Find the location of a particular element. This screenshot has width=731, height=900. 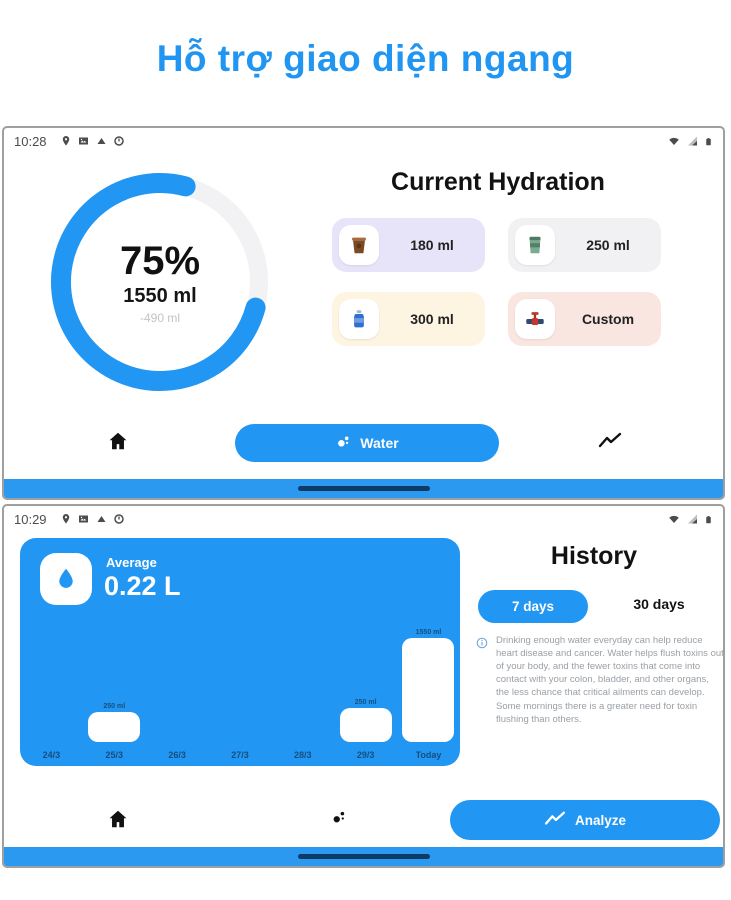

progress-percent: 75% is located at coordinates (160, 260).